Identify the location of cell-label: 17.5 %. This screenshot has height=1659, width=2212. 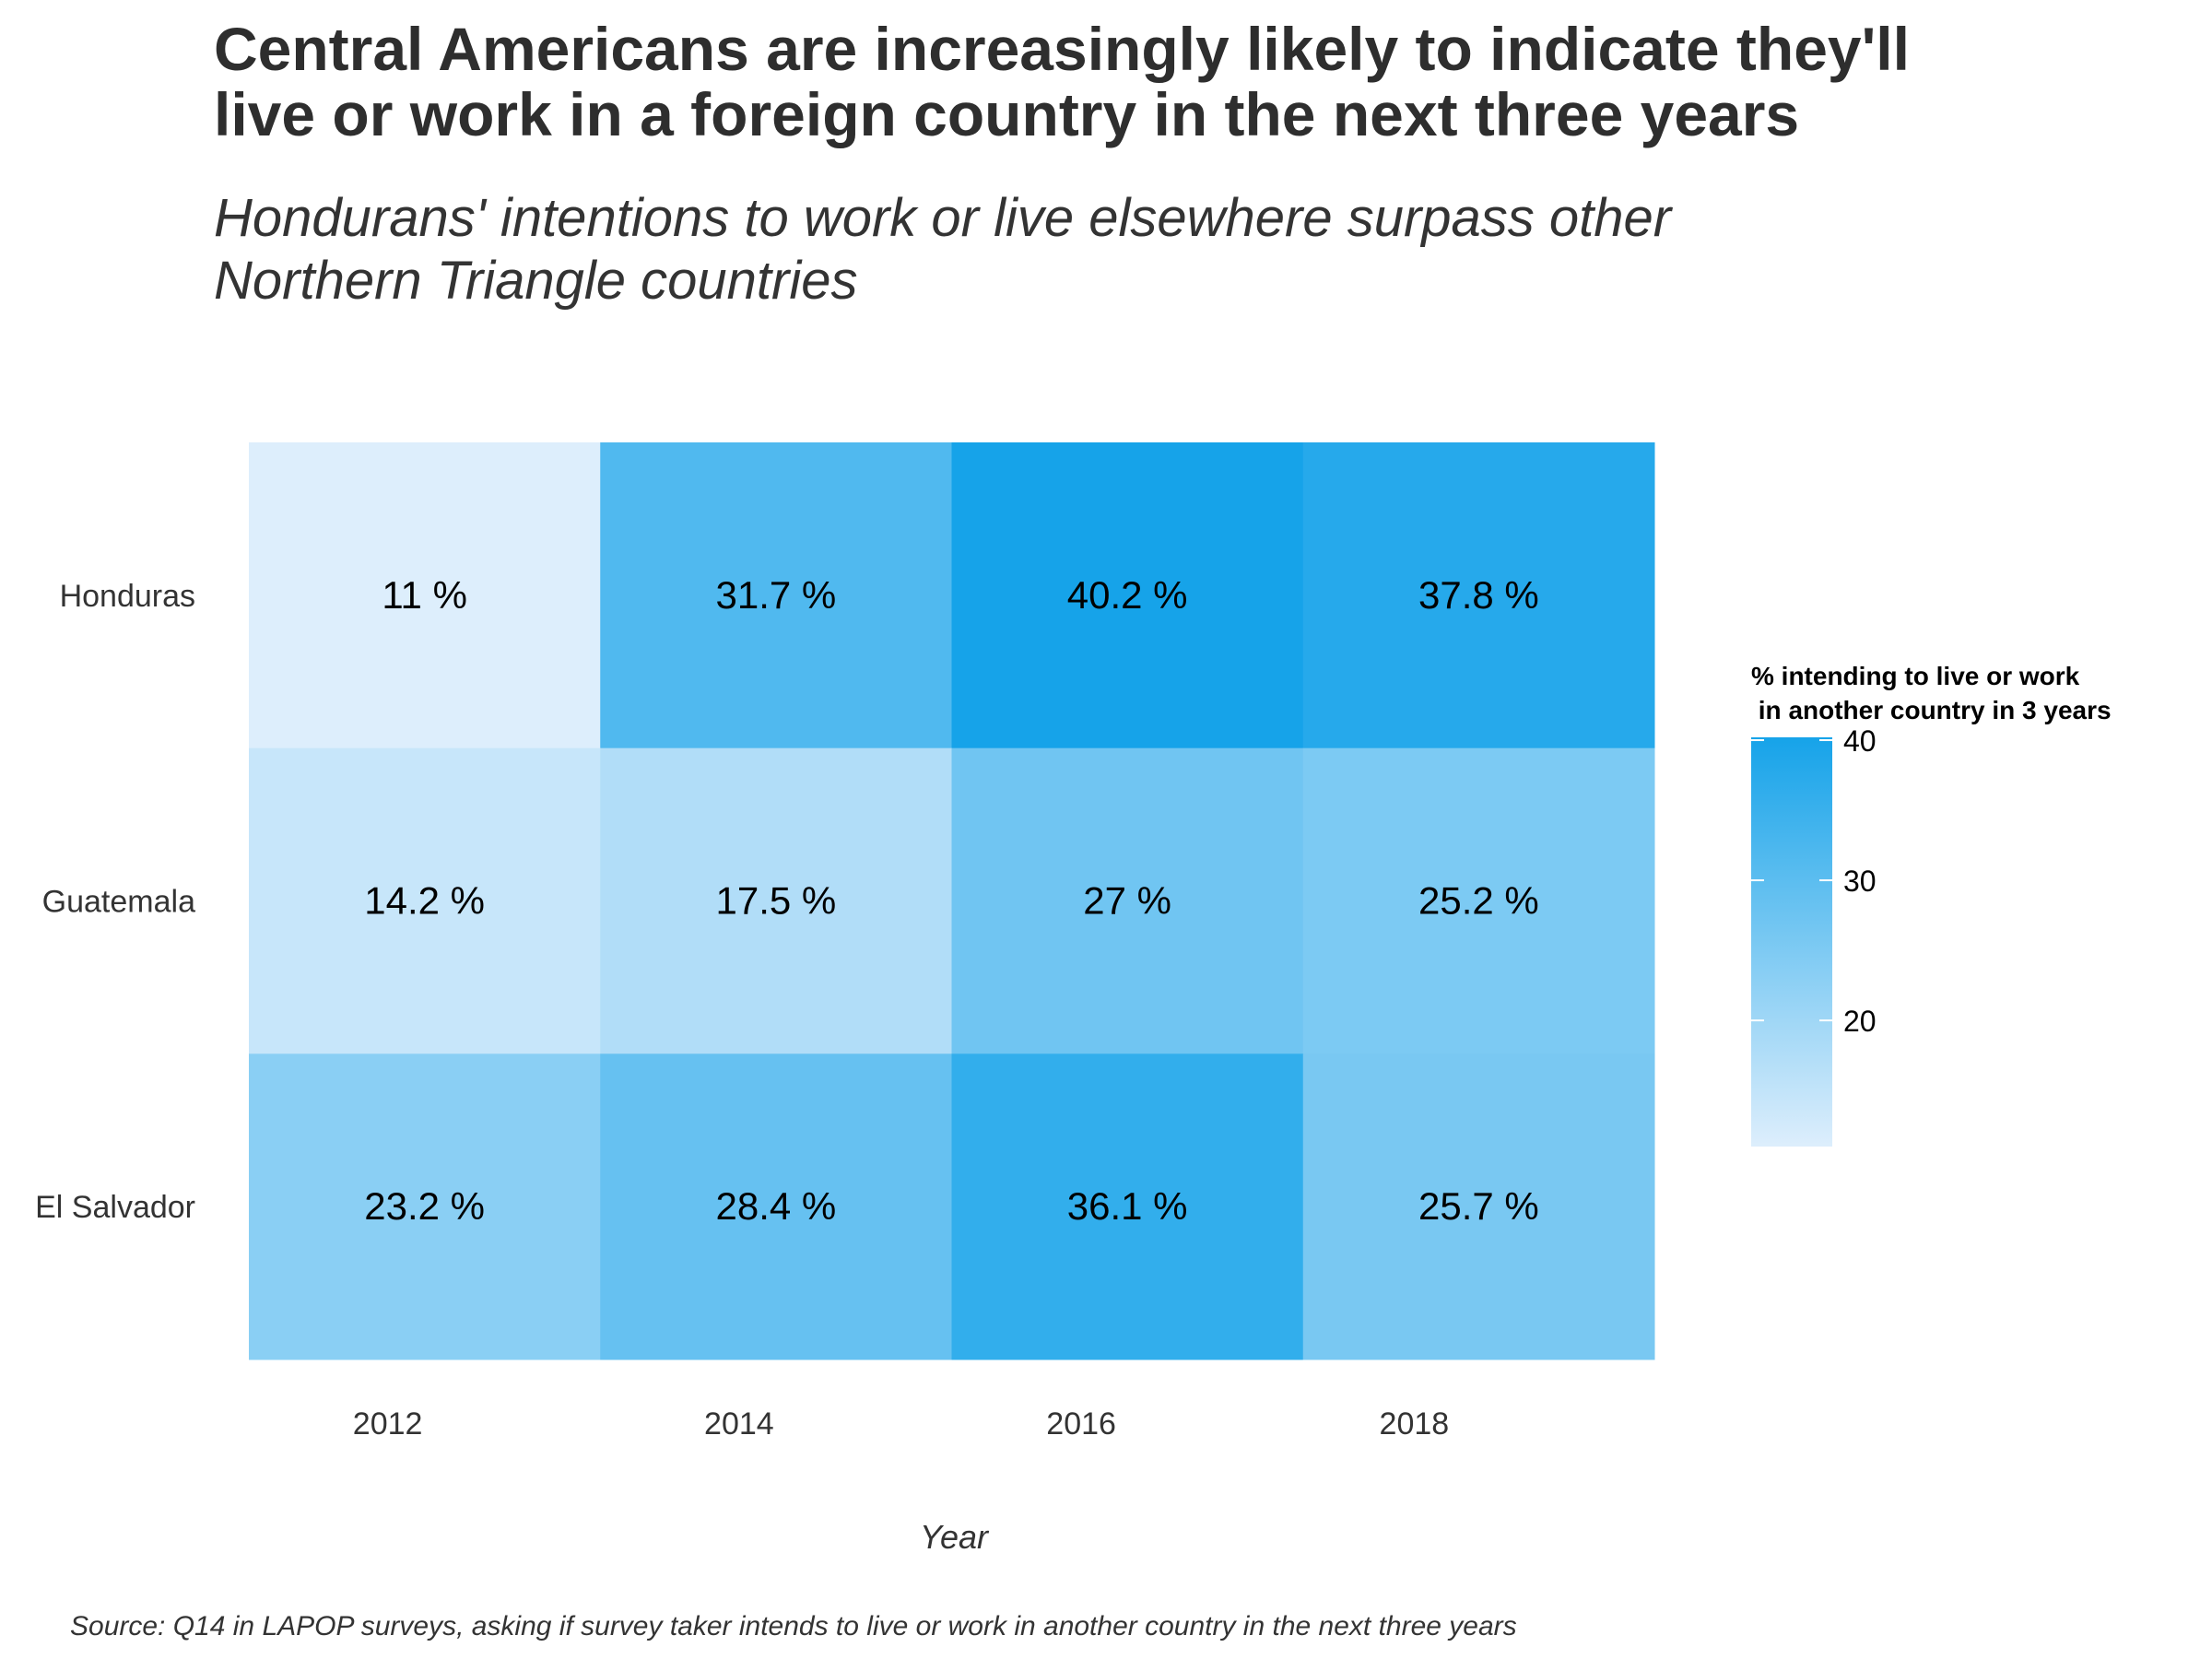
(775, 901).